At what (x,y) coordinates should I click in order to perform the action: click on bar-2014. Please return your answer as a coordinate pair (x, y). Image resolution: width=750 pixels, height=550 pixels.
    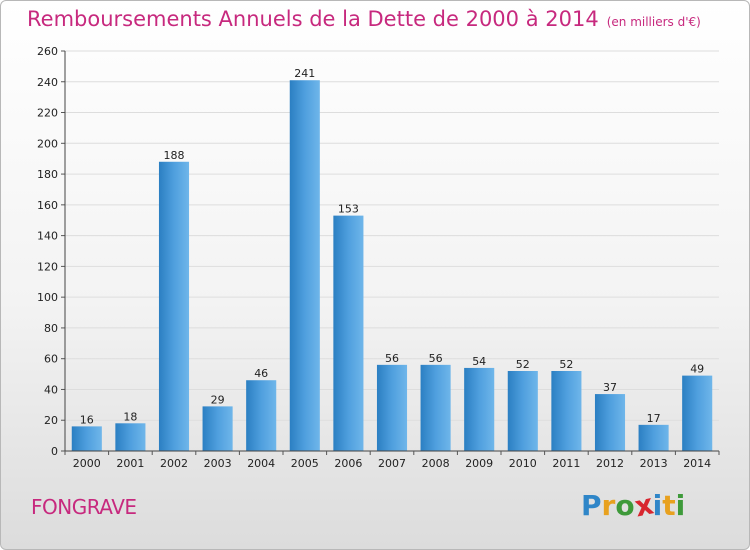
    Looking at the image, I should click on (697, 413).